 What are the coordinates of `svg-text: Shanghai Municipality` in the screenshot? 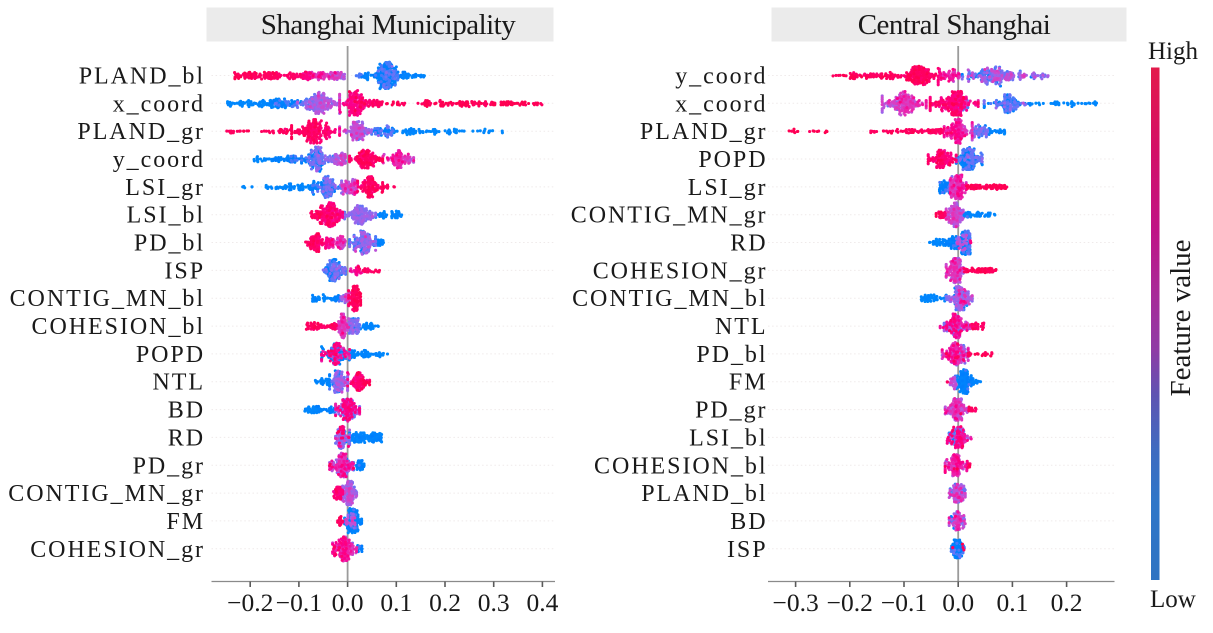 It's located at (388, 25).